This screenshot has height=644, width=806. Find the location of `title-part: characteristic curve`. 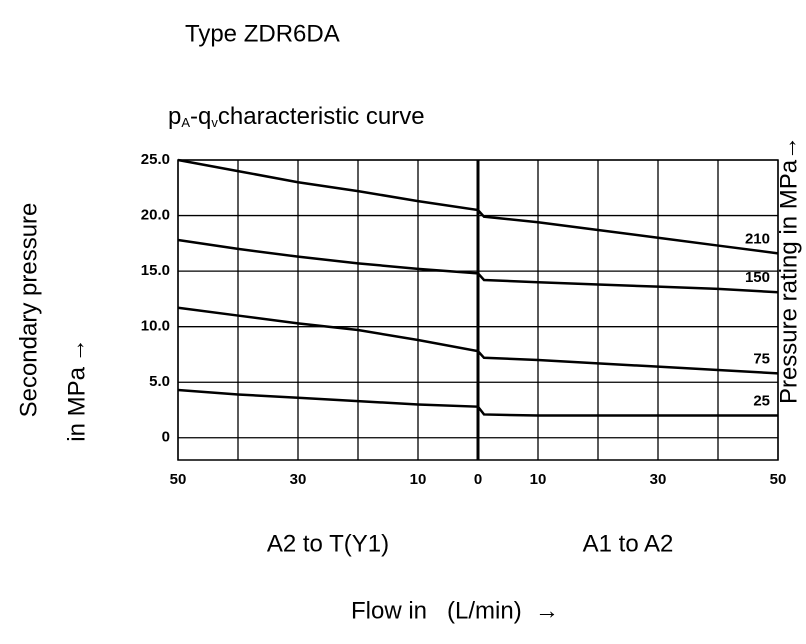

title-part: characteristic curve is located at coordinates (321, 116).